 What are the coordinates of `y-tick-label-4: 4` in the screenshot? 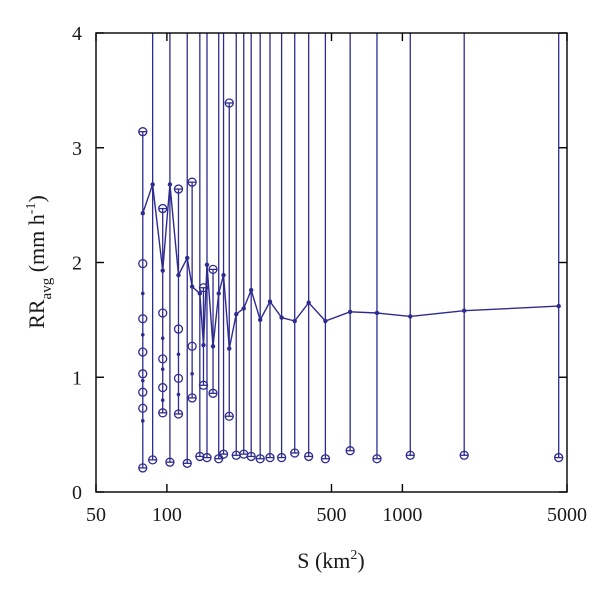 It's located at (77, 34).